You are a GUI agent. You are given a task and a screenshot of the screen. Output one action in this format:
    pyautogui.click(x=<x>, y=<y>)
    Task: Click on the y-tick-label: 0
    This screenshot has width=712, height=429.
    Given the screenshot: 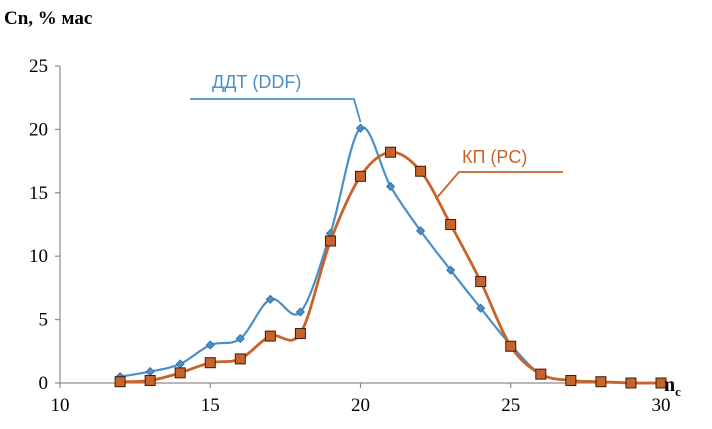 What is the action you would take?
    pyautogui.click(x=44, y=383)
    